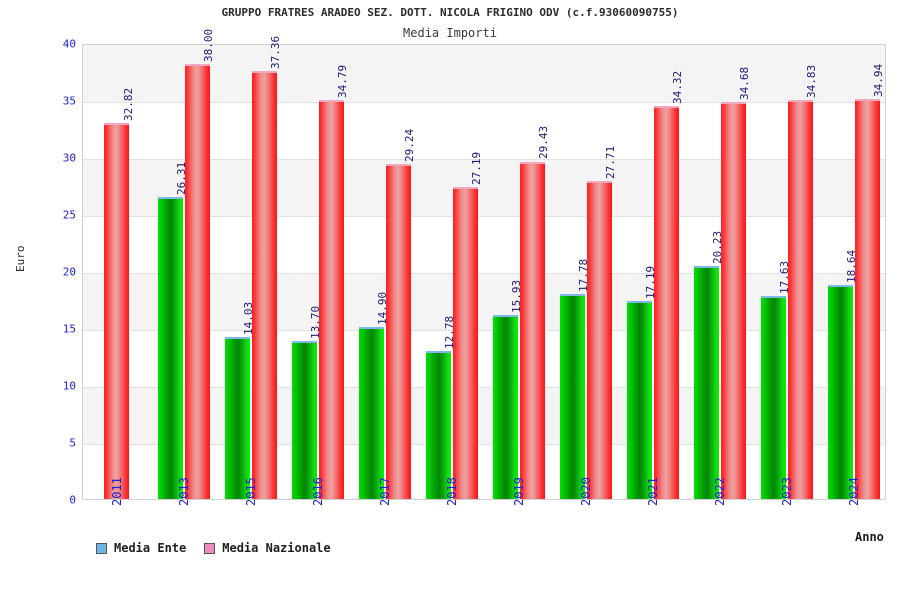  I want to click on x-axis-tick-label: 2016, so click(317, 491).